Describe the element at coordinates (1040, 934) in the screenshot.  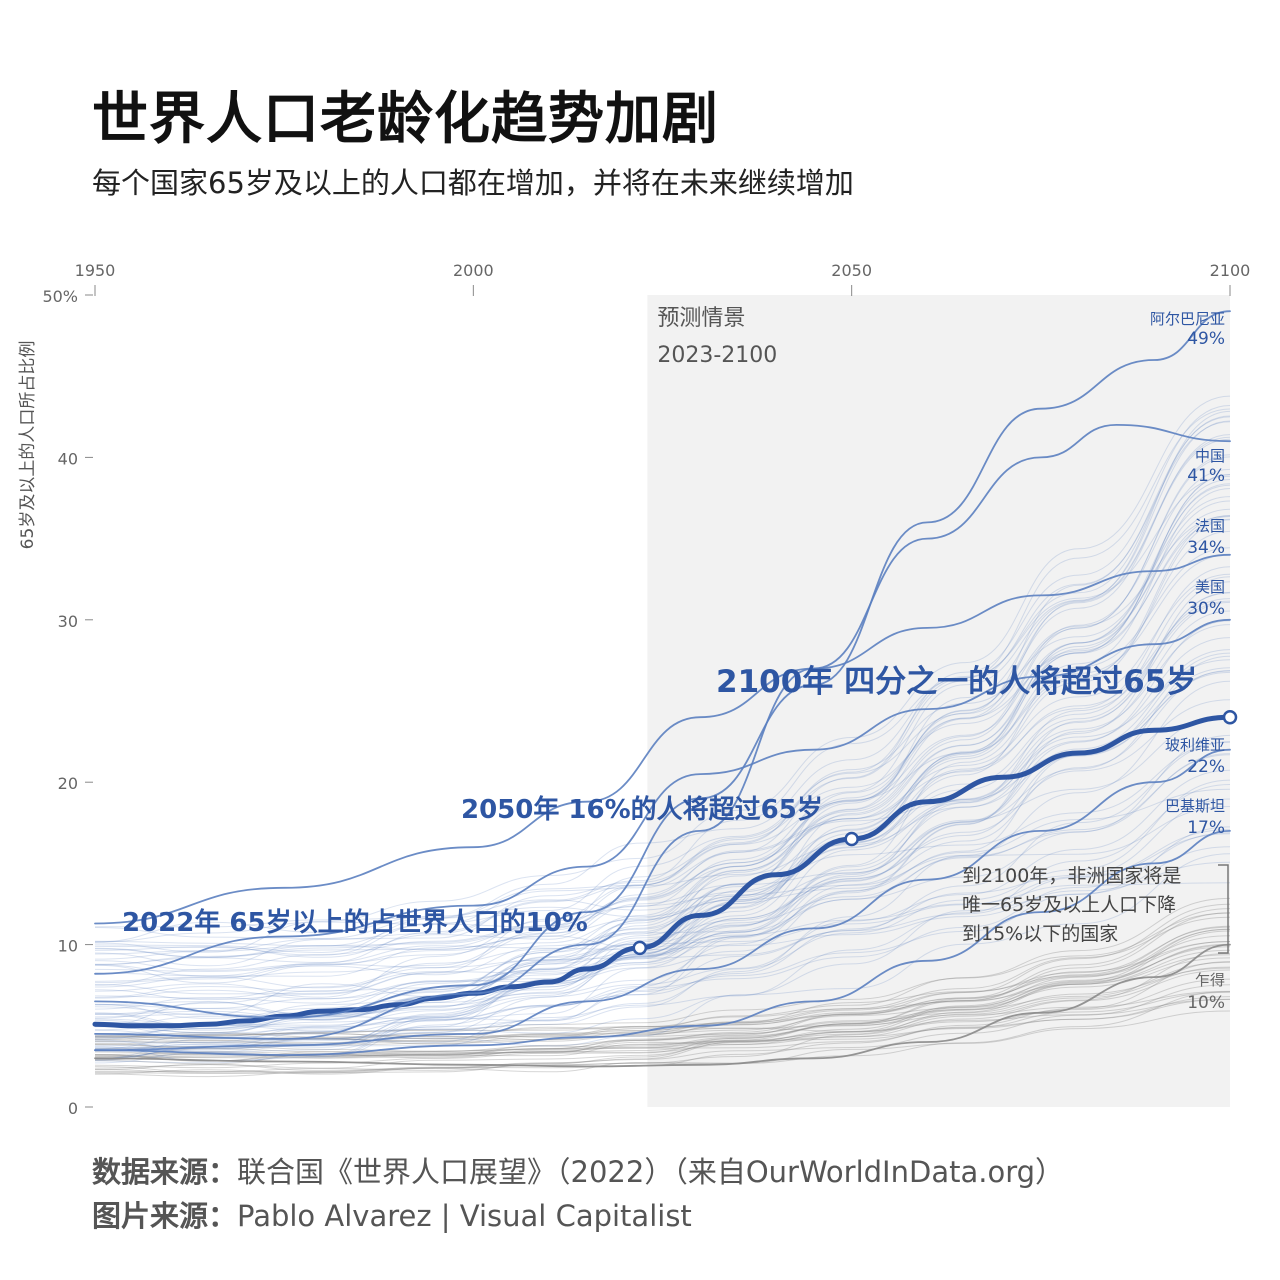
I see `africa-note-line: 到15%以下的国家` at that location.